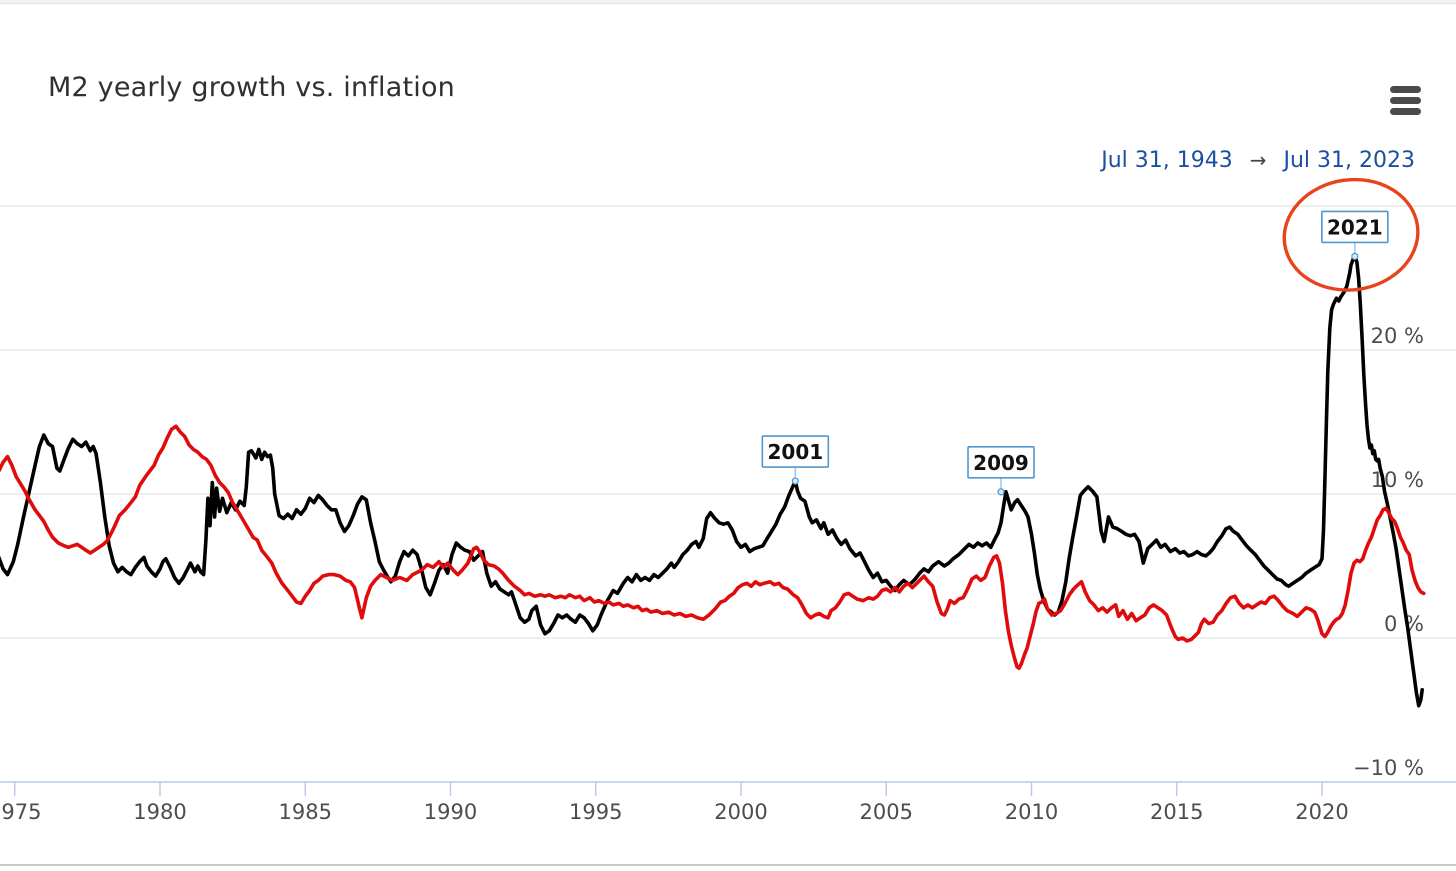 This screenshot has width=1456, height=871. I want to click on bottom-border, so click(728, 865).